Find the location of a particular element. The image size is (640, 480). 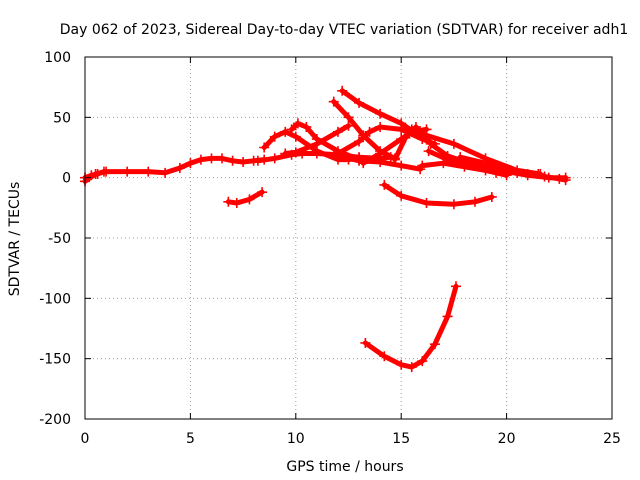

x-tick-label: 0 is located at coordinates (85, 439).